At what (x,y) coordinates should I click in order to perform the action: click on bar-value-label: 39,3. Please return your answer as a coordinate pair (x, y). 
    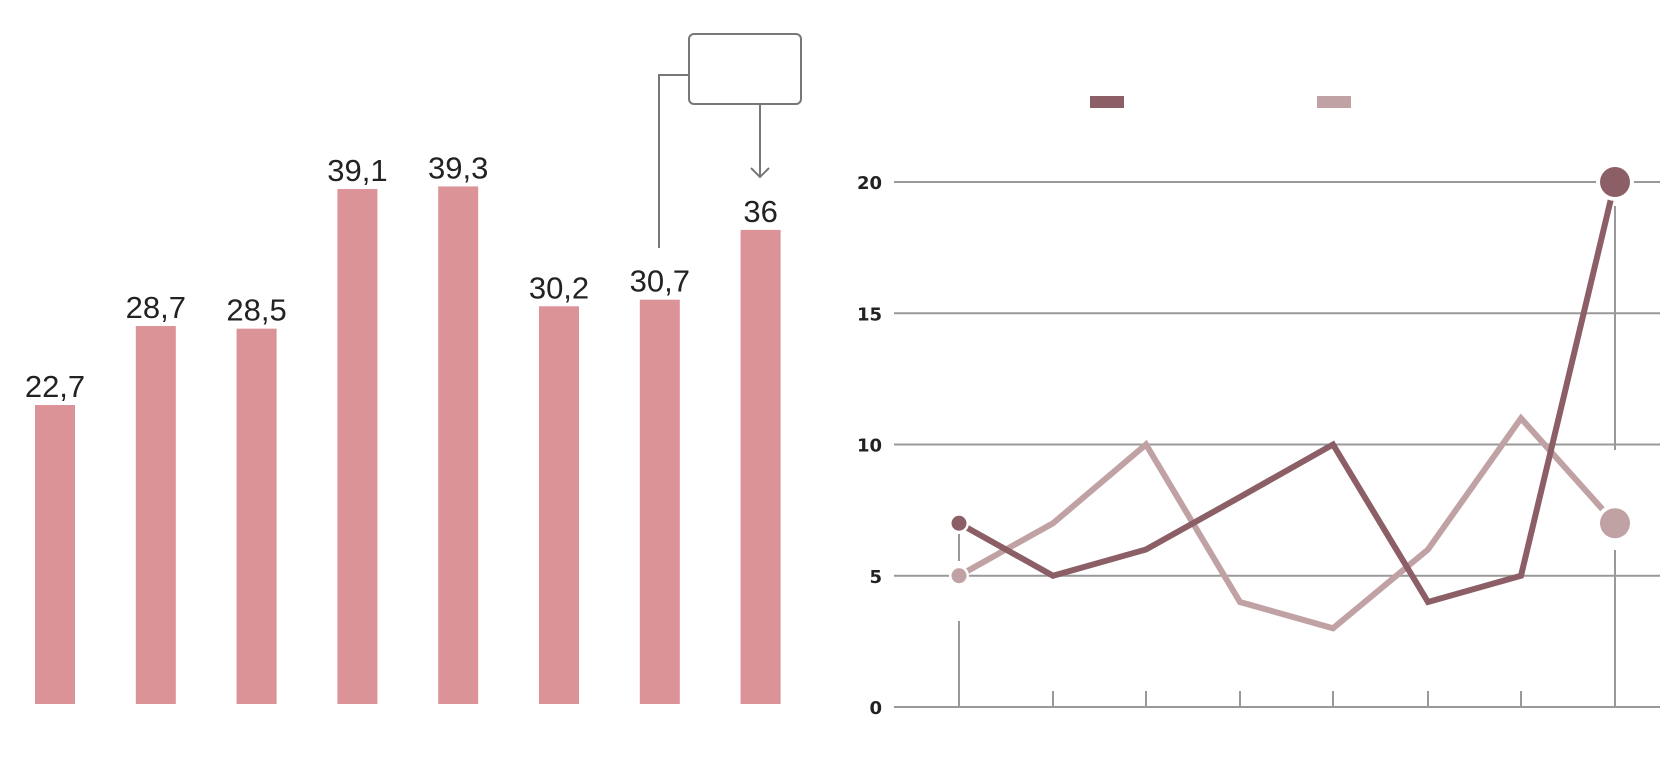
    Looking at the image, I should click on (458, 167).